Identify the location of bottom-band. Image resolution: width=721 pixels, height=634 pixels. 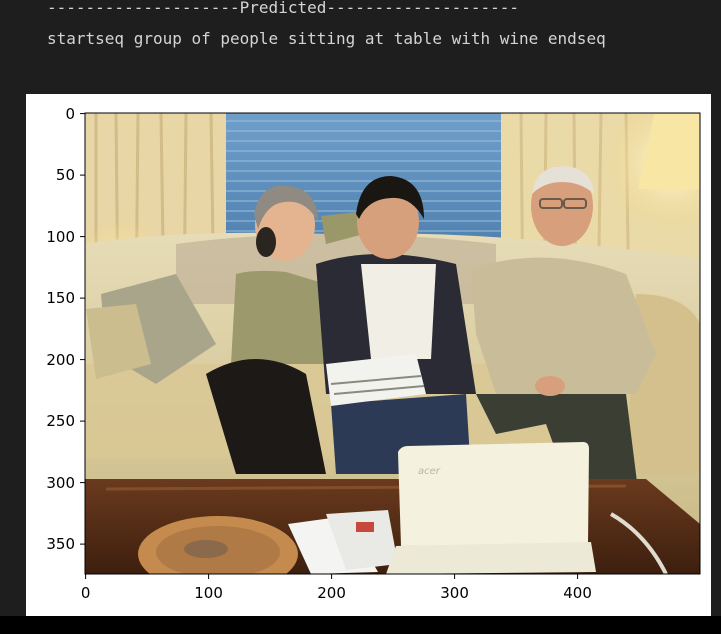
(360, 625).